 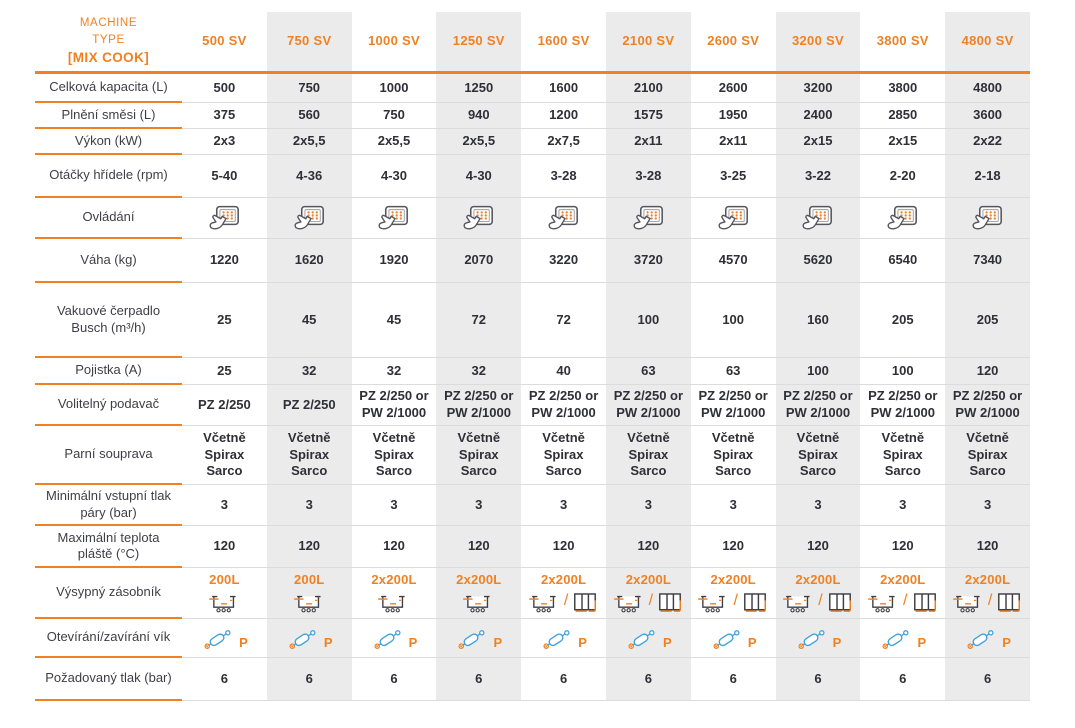 What do you see at coordinates (733, 260) in the screenshot?
I see `cell-value: 4570` at bounding box center [733, 260].